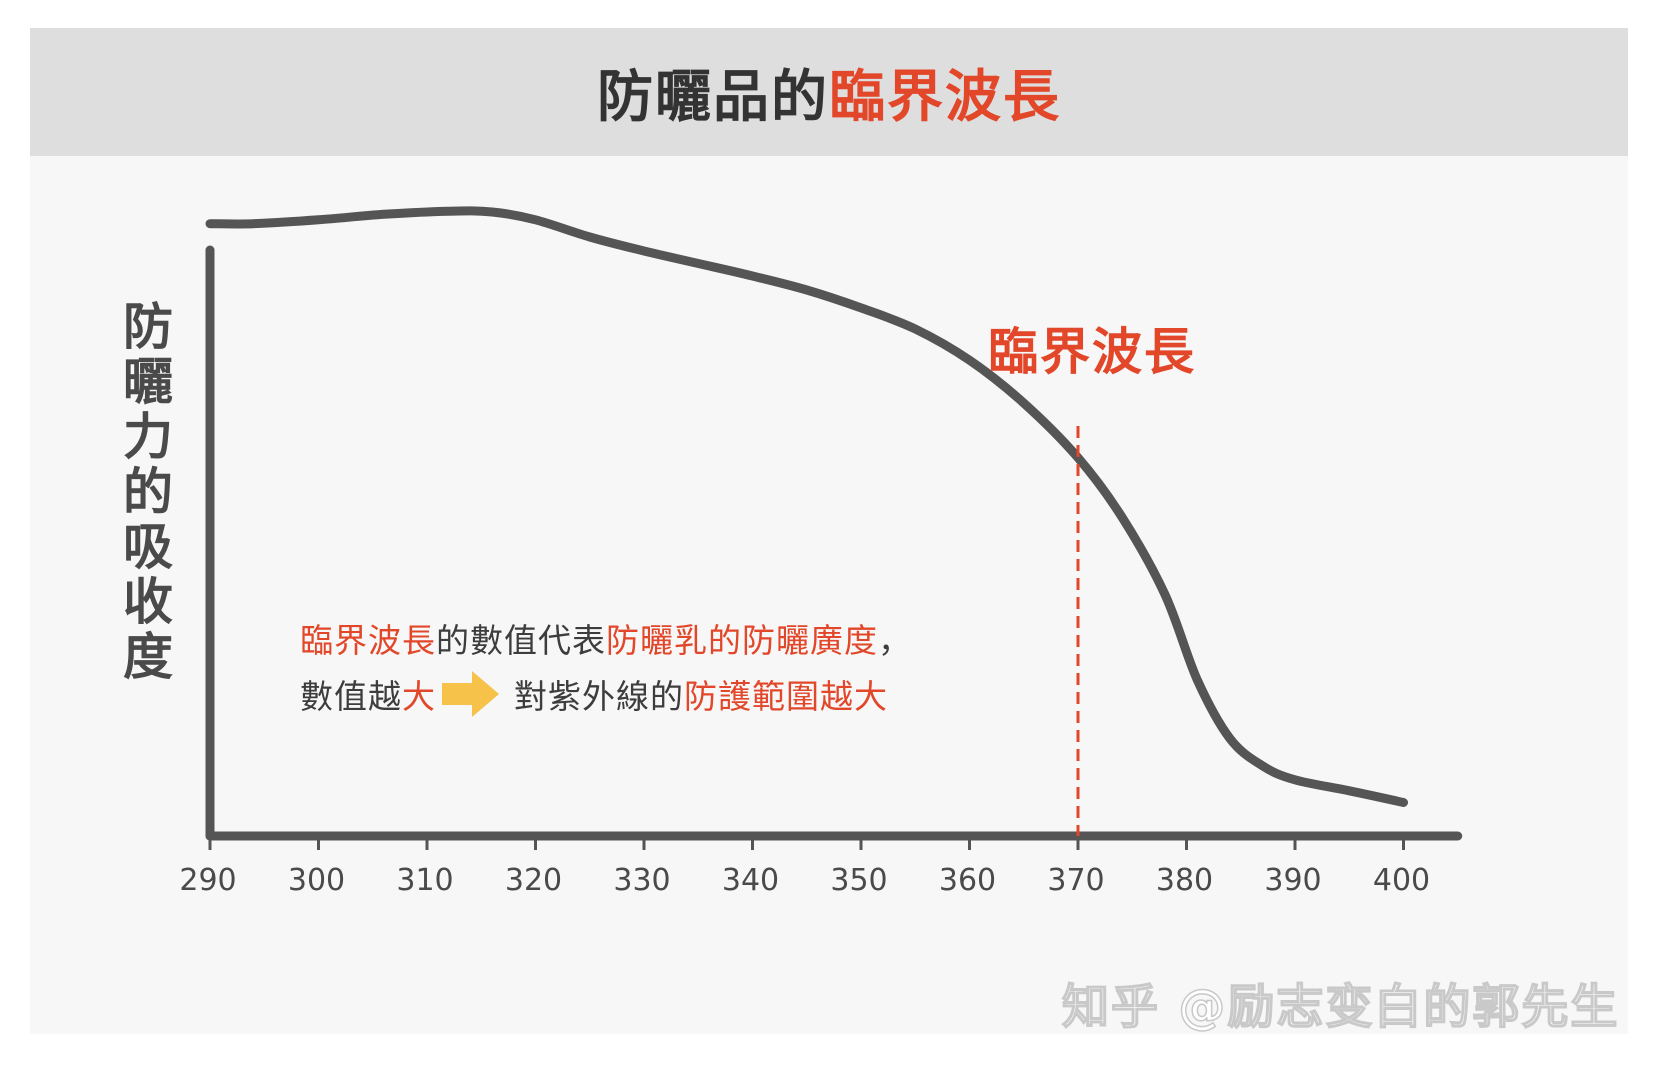 This screenshot has width=1654, height=1065. Describe the element at coordinates (750, 880) in the screenshot. I see `x-tick-label: 340` at that location.